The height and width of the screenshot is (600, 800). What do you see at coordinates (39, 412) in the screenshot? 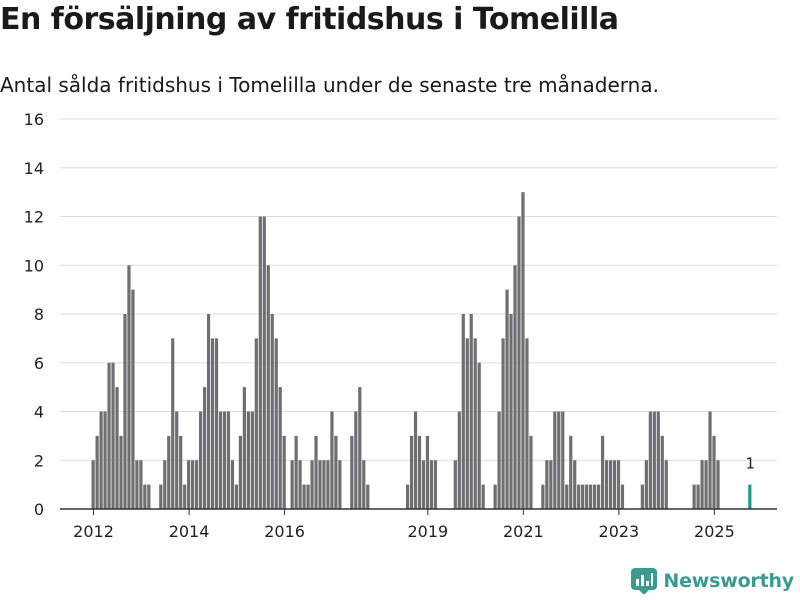
I see `y-tick-label: 4` at bounding box center [39, 412].